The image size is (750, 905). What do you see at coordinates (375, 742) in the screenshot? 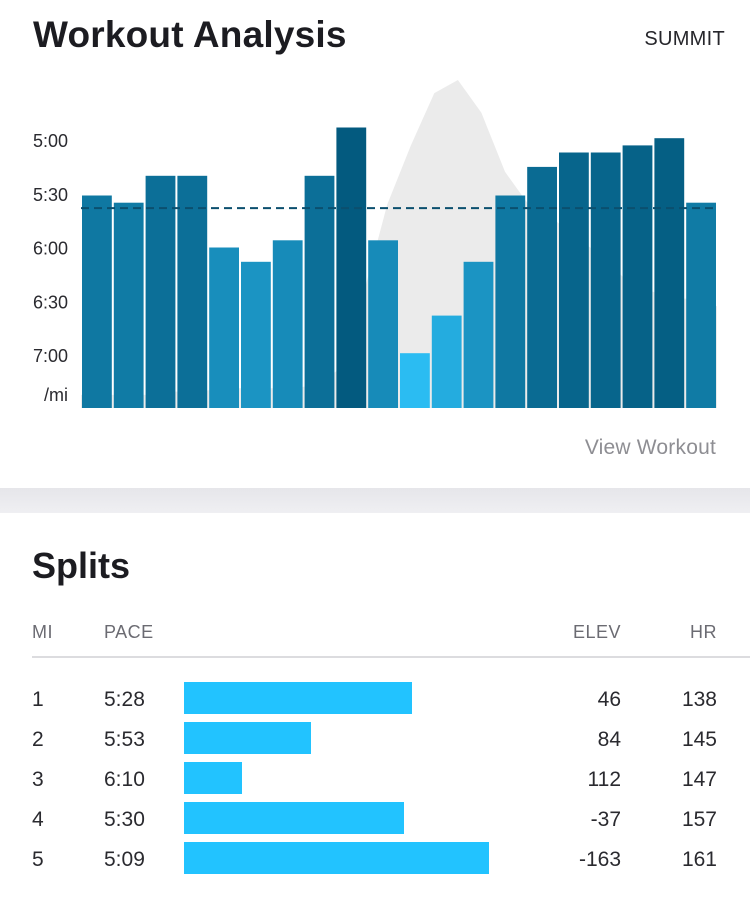
I see `split-row: 2 5:53 84 145` at bounding box center [375, 742].